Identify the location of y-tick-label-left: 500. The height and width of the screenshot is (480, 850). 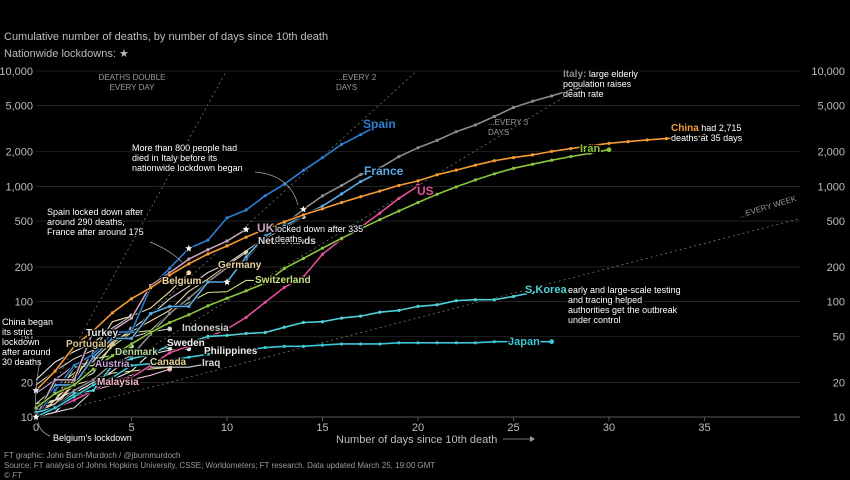
(24, 222).